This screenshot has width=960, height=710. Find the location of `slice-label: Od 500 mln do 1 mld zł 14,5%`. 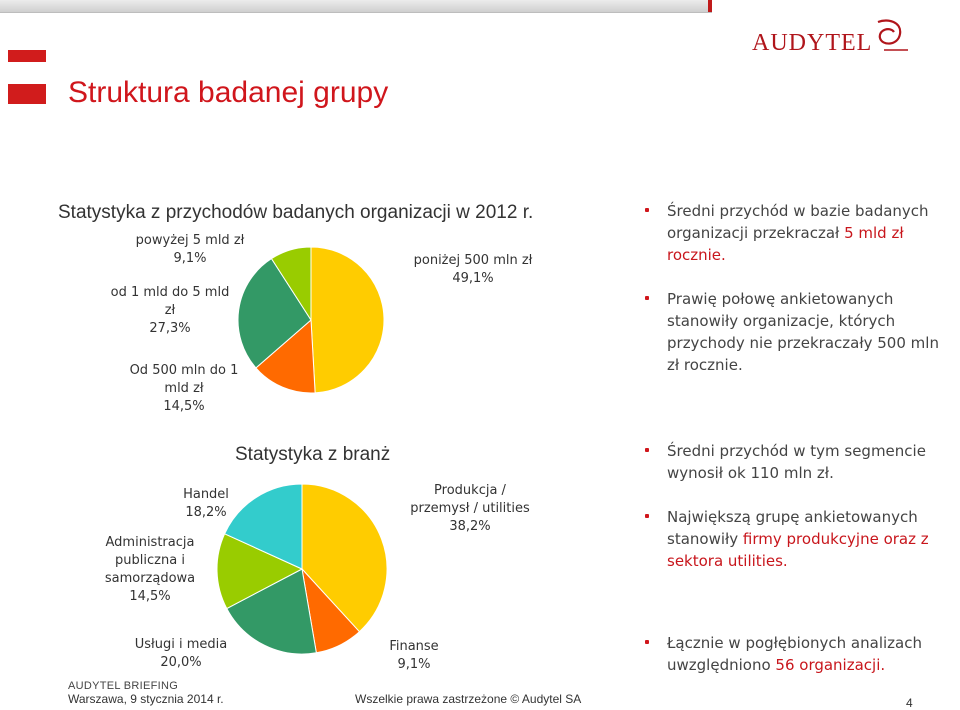

slice-label: Od 500 mln do 1 mld zł 14,5% is located at coordinates (184, 388).